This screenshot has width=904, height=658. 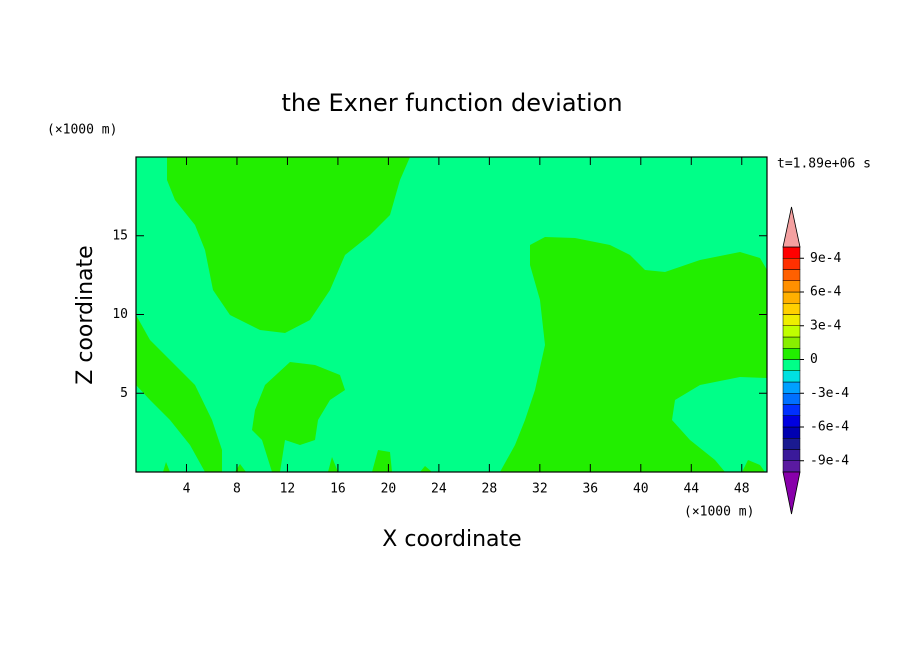 What do you see at coordinates (742, 489) in the screenshot?
I see `x-tick-label: 48` at bounding box center [742, 489].